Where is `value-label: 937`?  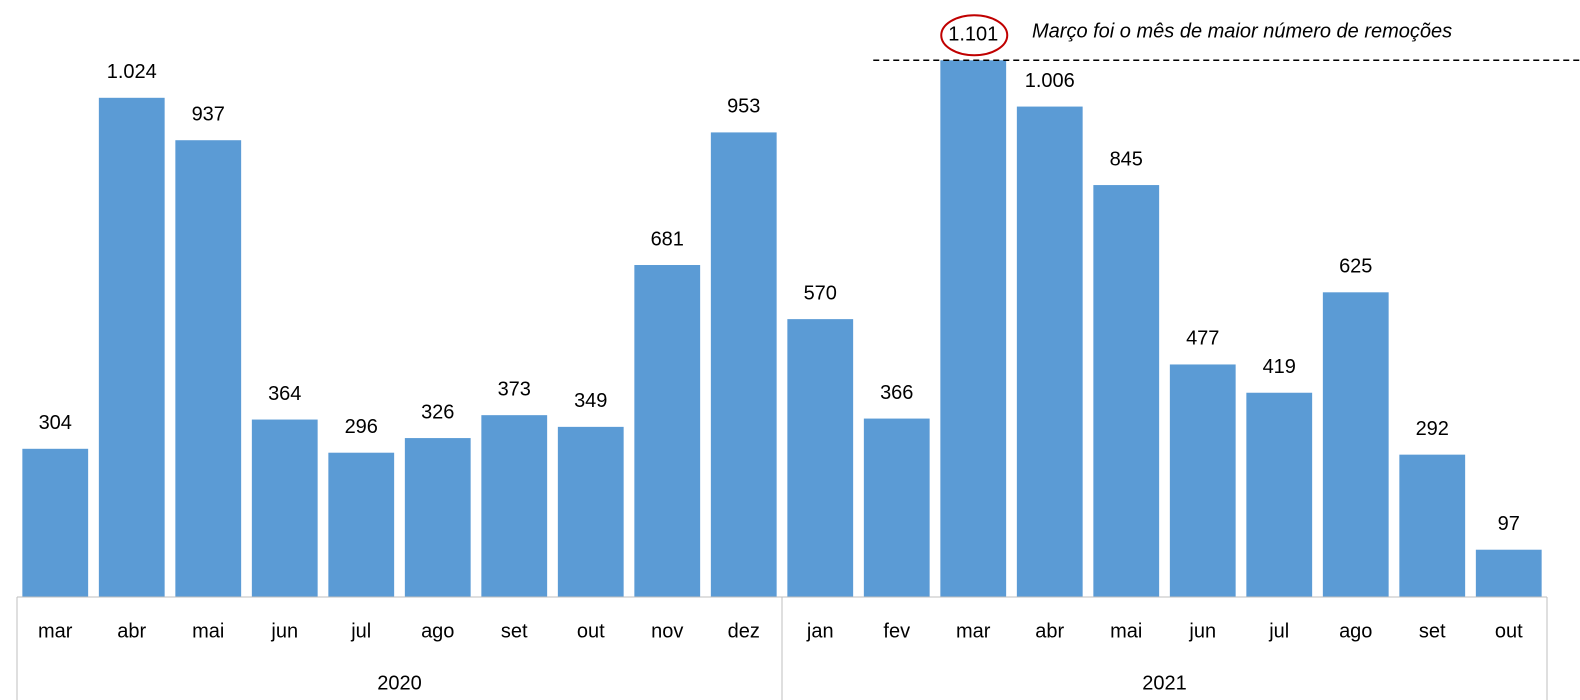
value-label: 937 is located at coordinates (208, 114).